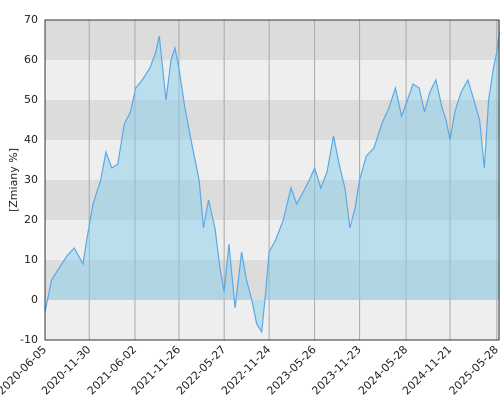  I want to click on y-tick-label: 20, so click(31, 219).